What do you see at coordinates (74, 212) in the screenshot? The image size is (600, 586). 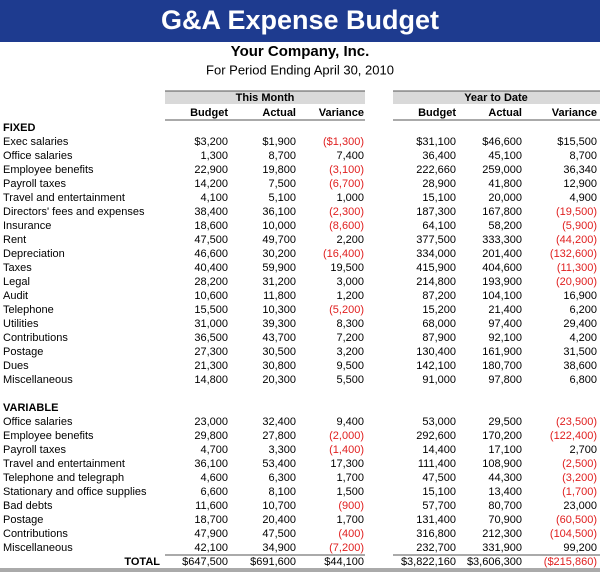 I see `row-label: Directors' fees and expenses` at bounding box center [74, 212].